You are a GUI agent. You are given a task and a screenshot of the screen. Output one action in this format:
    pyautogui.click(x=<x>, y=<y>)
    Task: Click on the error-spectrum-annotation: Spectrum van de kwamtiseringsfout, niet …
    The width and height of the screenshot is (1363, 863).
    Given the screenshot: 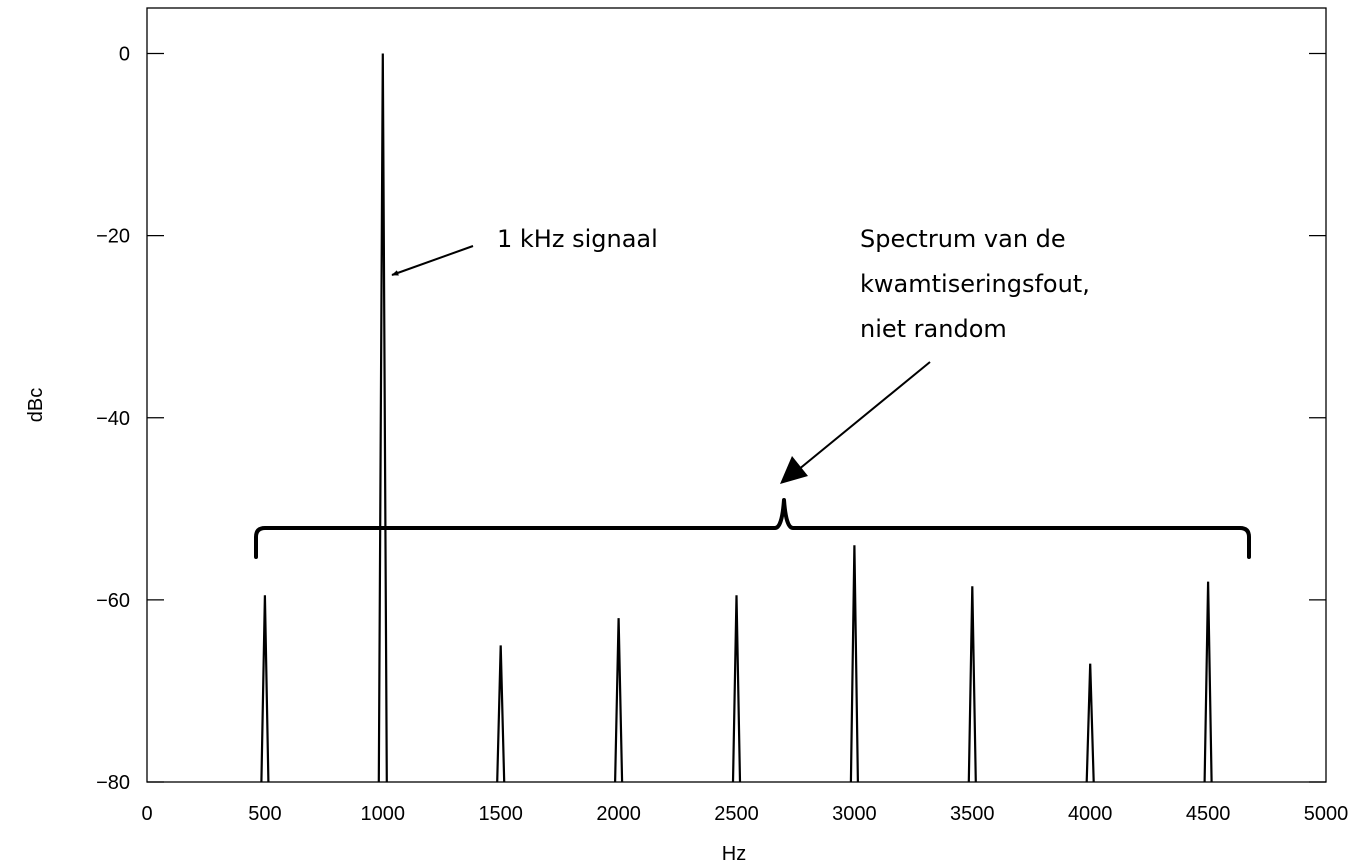 What is the action you would take?
    pyautogui.click(x=978, y=284)
    